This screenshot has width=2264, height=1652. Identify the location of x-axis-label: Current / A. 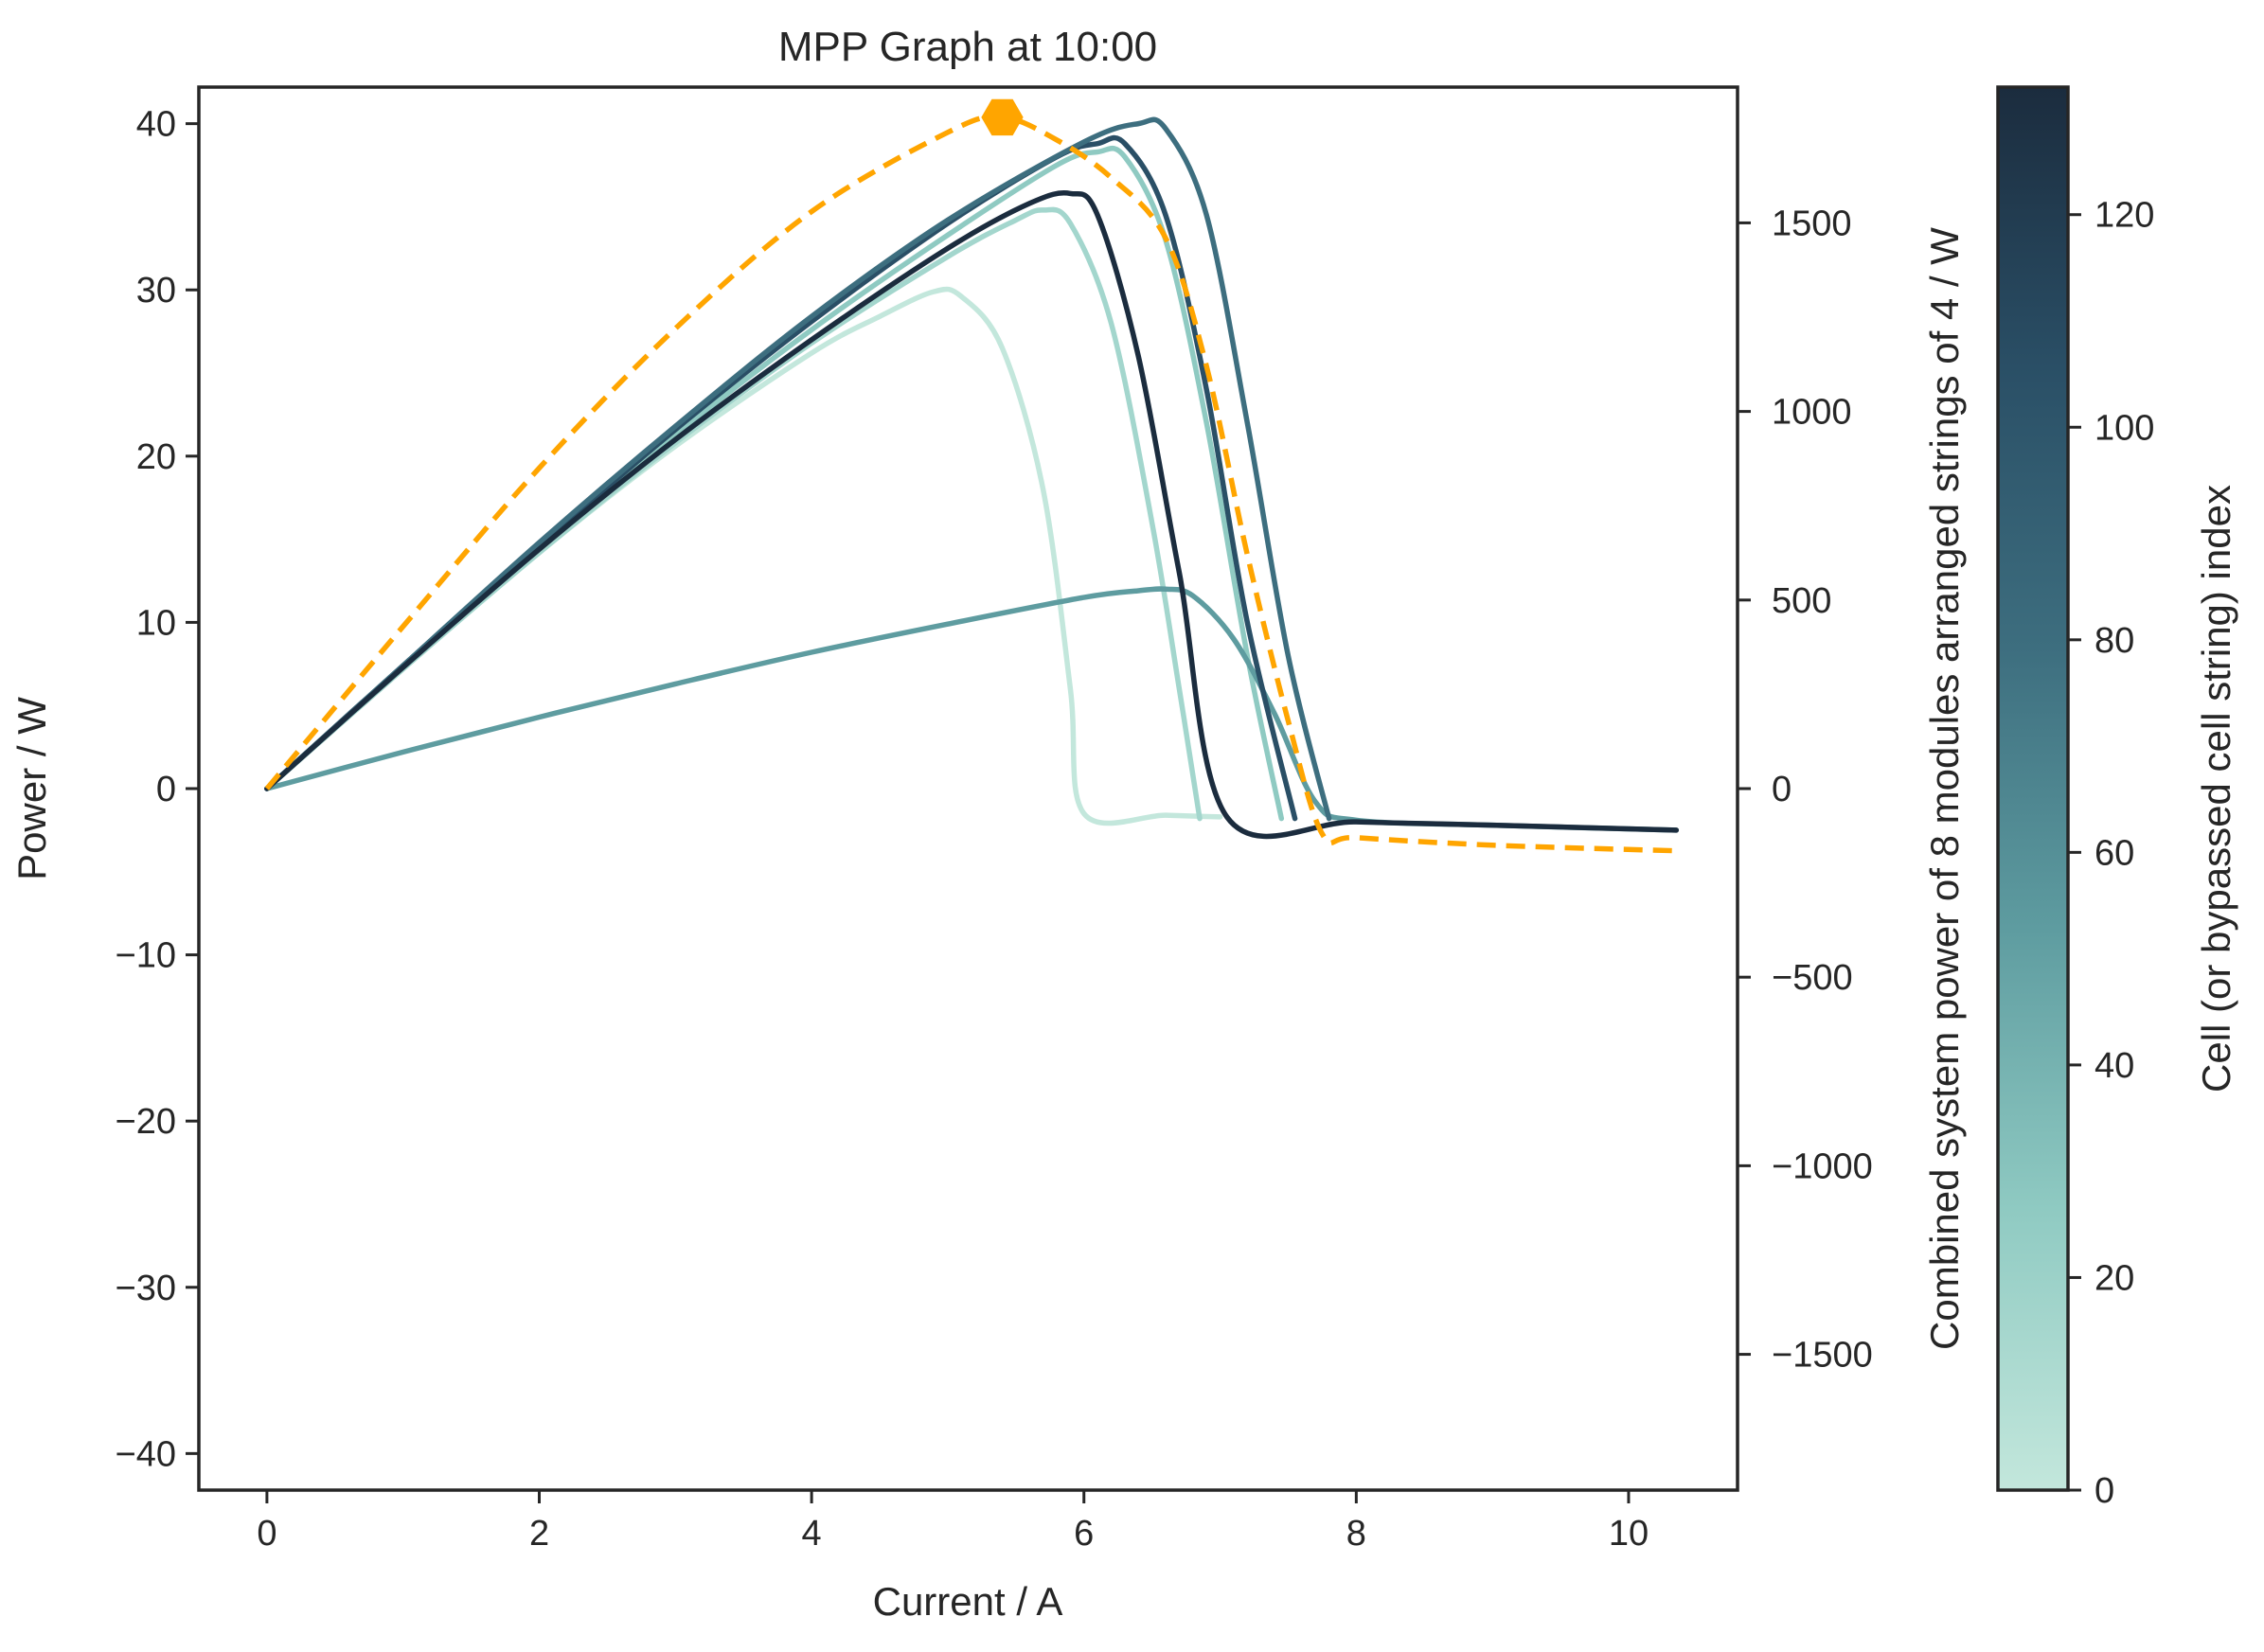
(968, 1601).